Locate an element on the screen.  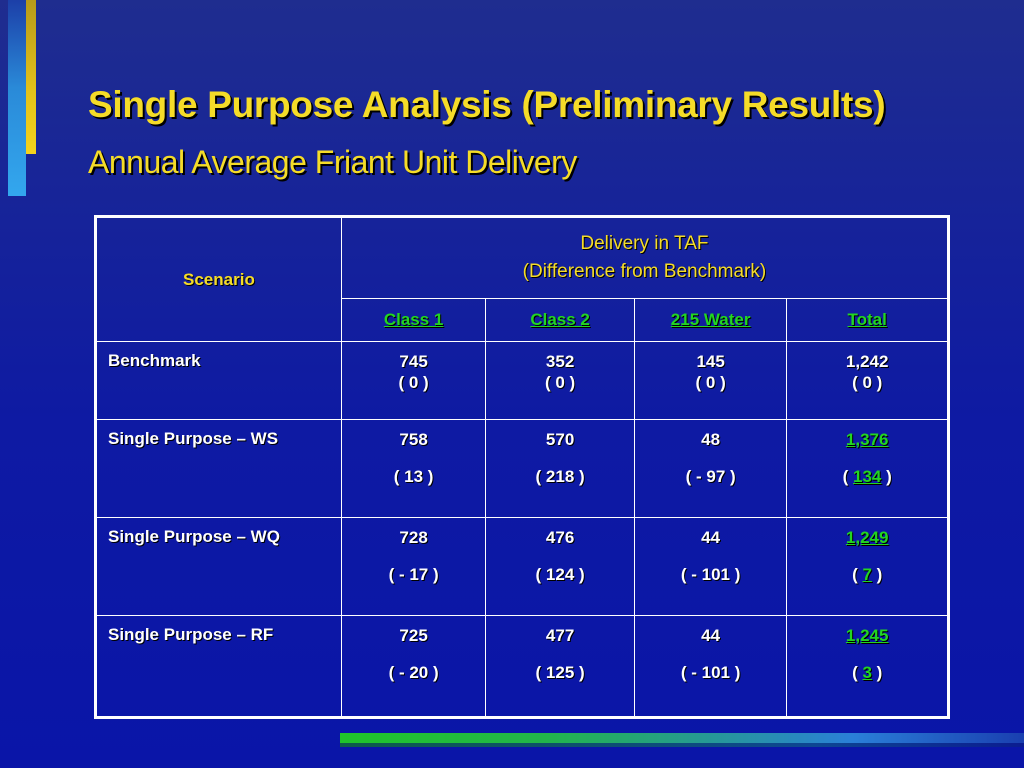
cell-diff: ( - 17 ) is located at coordinates (413, 574).